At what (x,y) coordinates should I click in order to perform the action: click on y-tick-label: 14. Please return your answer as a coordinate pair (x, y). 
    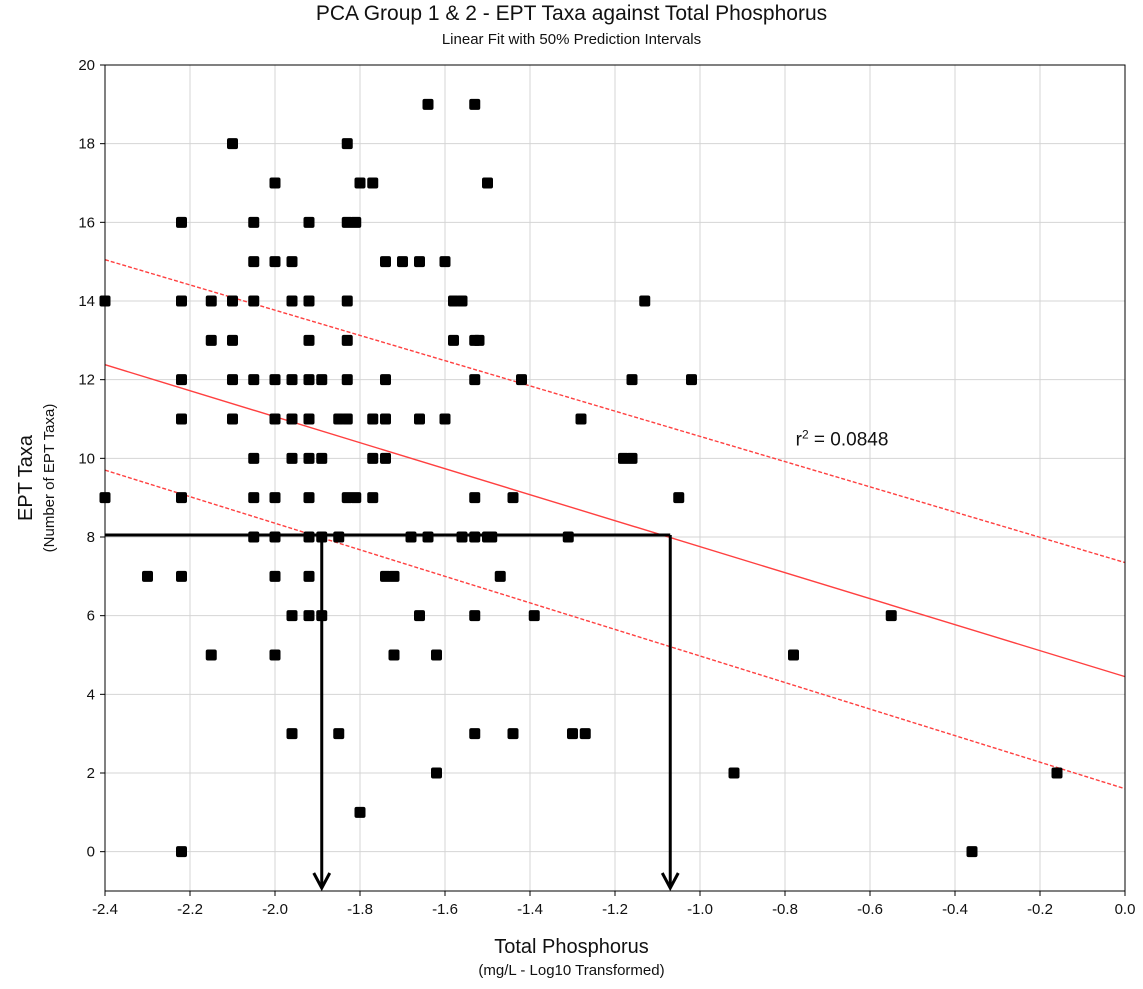
    Looking at the image, I should click on (86, 301).